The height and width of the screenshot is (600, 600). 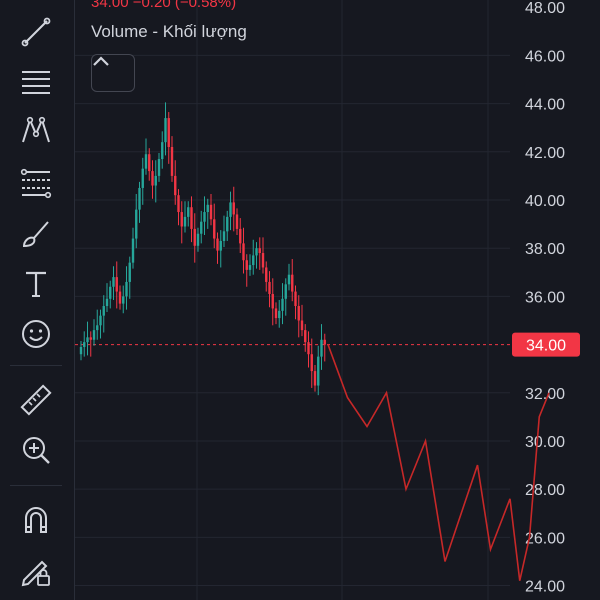 I want to click on price-change-legend: 34.00 −0.20 (−0.58%), so click(x=164, y=5).